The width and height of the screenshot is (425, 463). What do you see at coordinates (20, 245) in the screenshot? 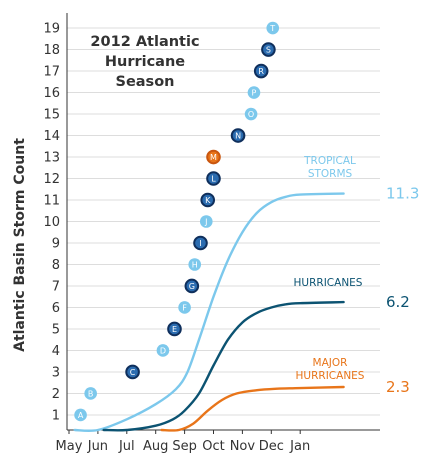
I see `y-axis-label: Atlantic Basin Storm Count` at bounding box center [20, 245].